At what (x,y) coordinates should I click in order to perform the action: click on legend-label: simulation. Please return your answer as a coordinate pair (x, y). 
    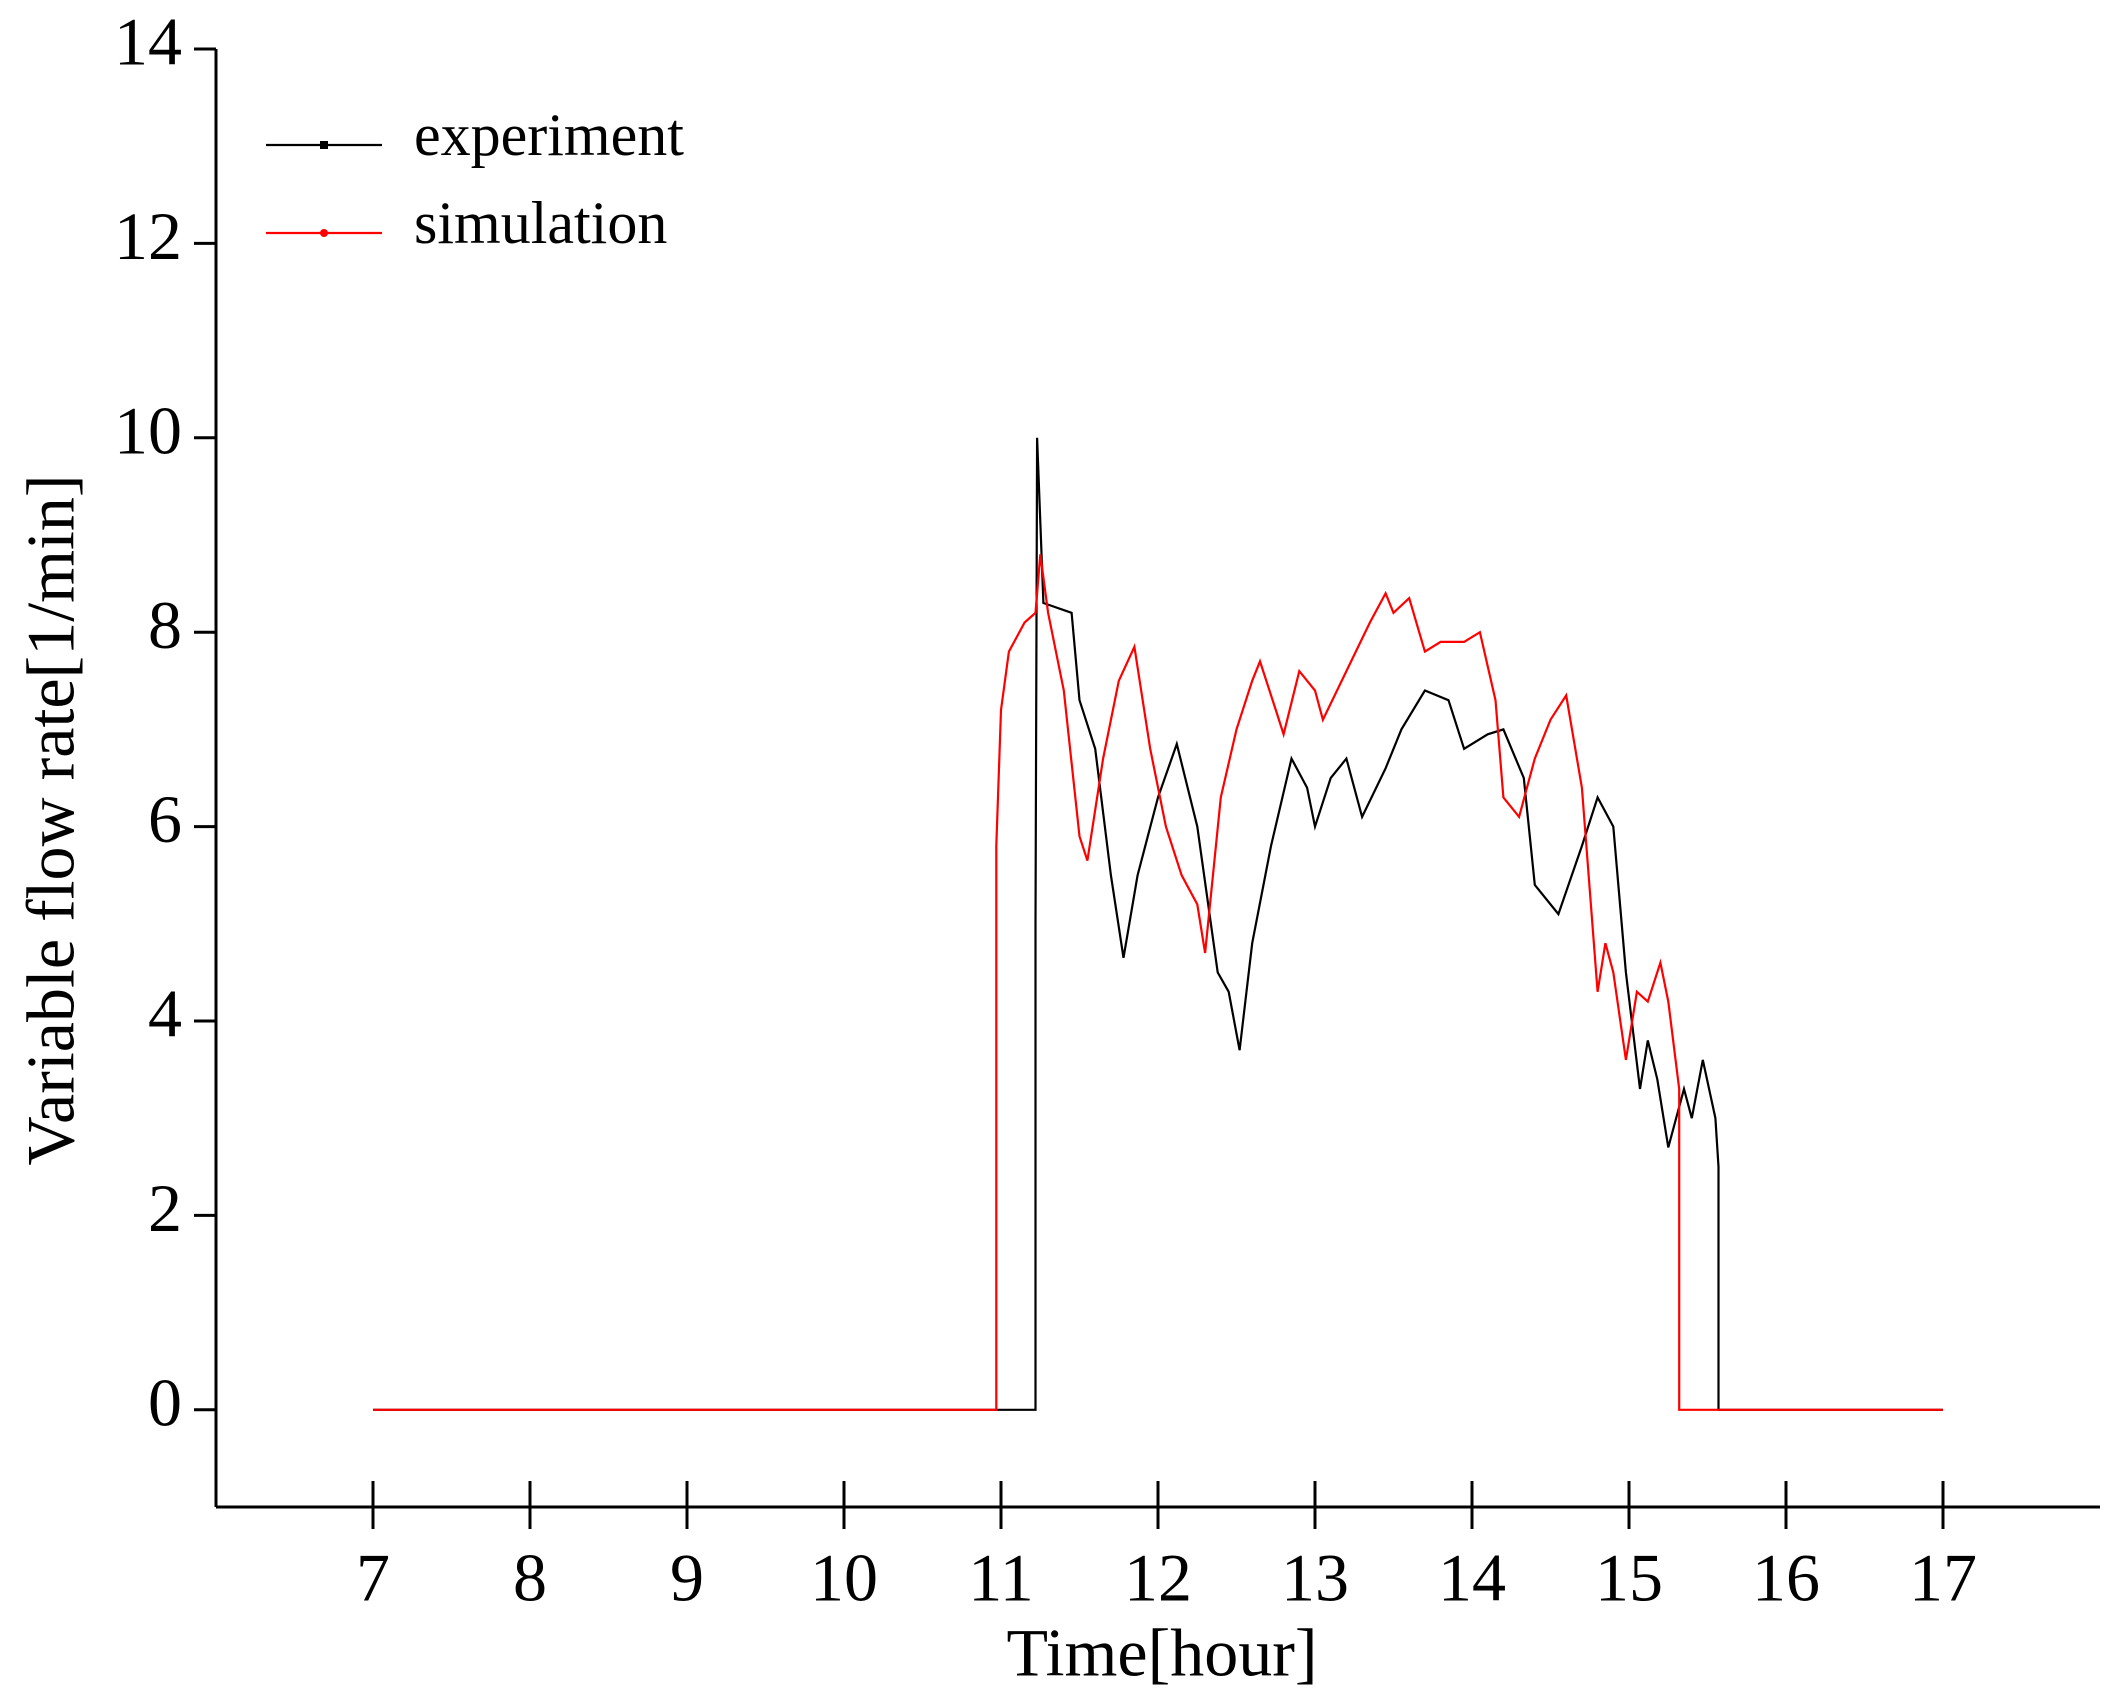
    Looking at the image, I should click on (540, 223).